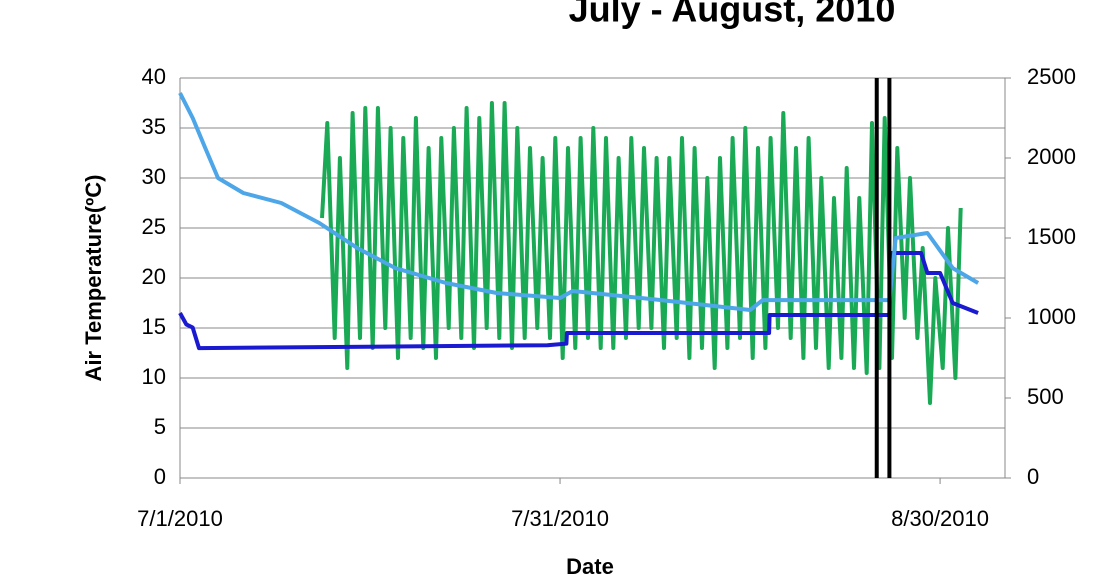  Describe the element at coordinates (154, 376) in the screenshot. I see `y-tick-label: 10` at that location.